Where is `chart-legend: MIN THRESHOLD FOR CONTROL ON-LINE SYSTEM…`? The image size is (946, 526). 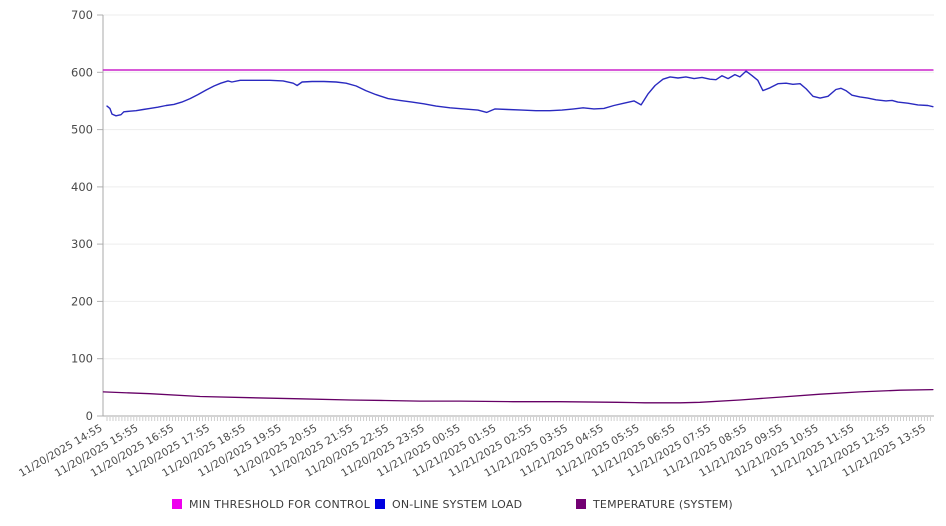 chart-legend: MIN THRESHOLD FOR CONTROL ON-LINE SYSTEM… is located at coordinates (473, 506).